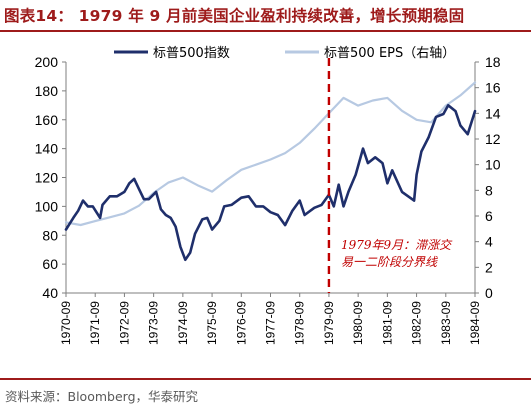 Image resolution: width=531 pixels, height=411 pixels. I want to click on x-tick-label: 1971-09, so click(95, 323).